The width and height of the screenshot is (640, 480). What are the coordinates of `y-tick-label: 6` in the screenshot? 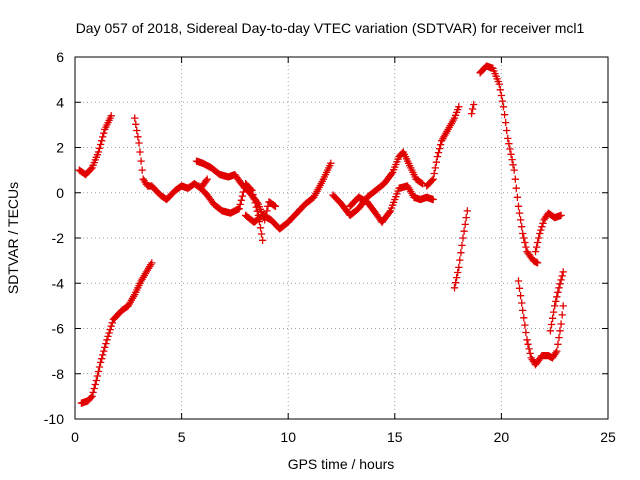 It's located at (60, 57).